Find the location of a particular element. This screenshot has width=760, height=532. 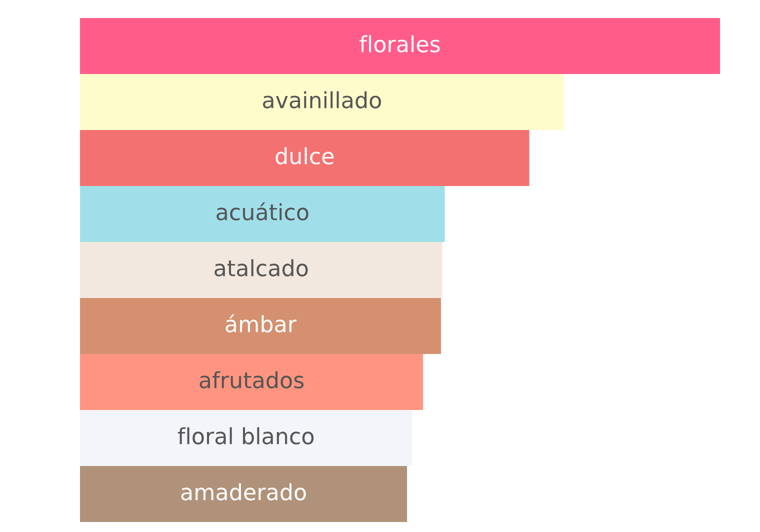

y-tick-label: avainillado is located at coordinates (322, 99).